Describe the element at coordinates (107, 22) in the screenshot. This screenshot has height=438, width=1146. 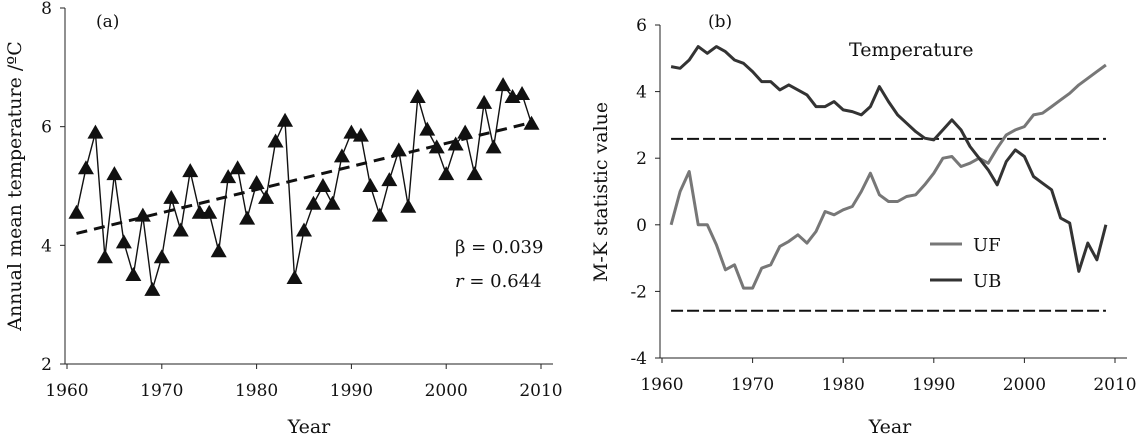
I see `panel-label: (a)` at that location.